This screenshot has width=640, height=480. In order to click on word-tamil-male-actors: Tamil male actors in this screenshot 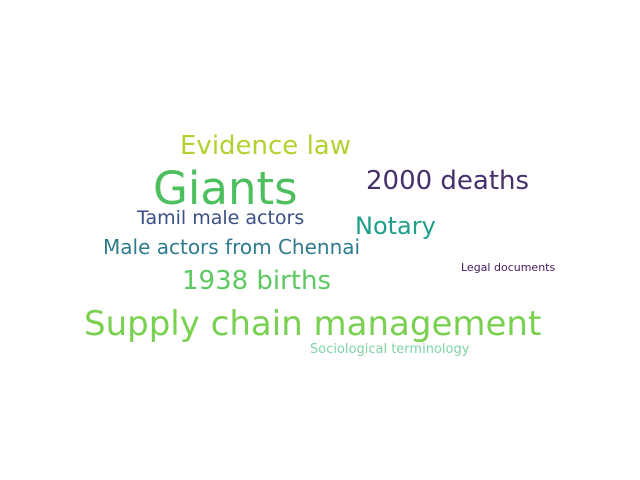, I will do `click(221, 218)`.